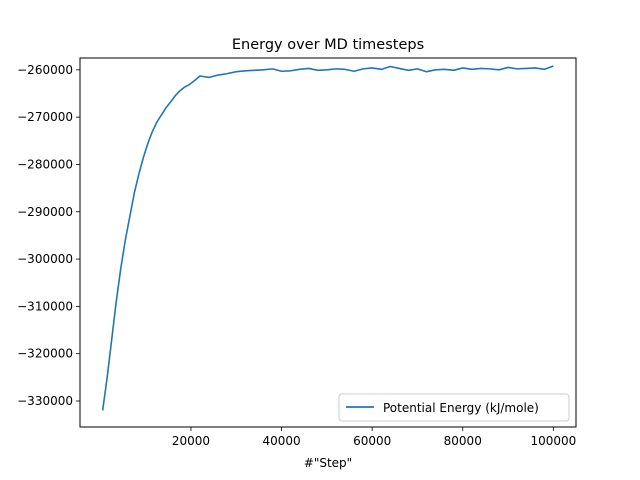 The height and width of the screenshot is (480, 640). Describe the element at coordinates (45, 401) in the screenshot. I see `y-tick-label: −330000` at that location.